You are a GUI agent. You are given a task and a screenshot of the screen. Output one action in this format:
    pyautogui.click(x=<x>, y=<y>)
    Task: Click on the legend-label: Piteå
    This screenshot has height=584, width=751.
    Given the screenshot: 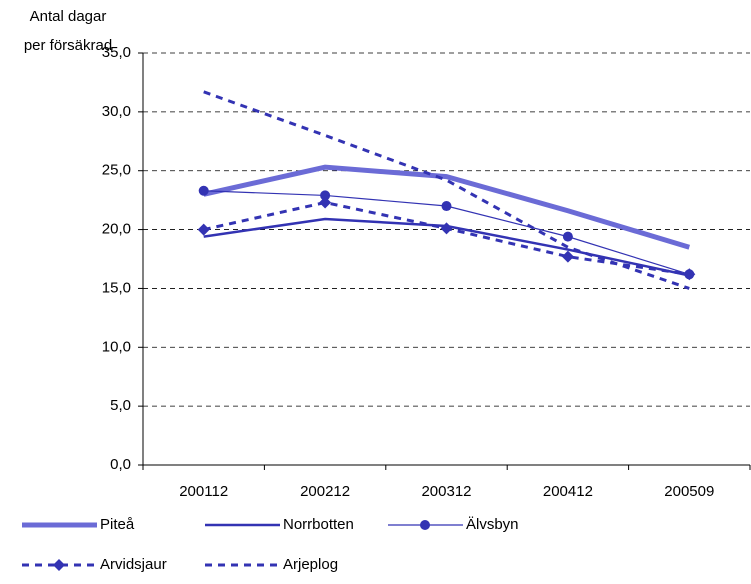 What is the action you would take?
    pyautogui.click(x=117, y=524)
    